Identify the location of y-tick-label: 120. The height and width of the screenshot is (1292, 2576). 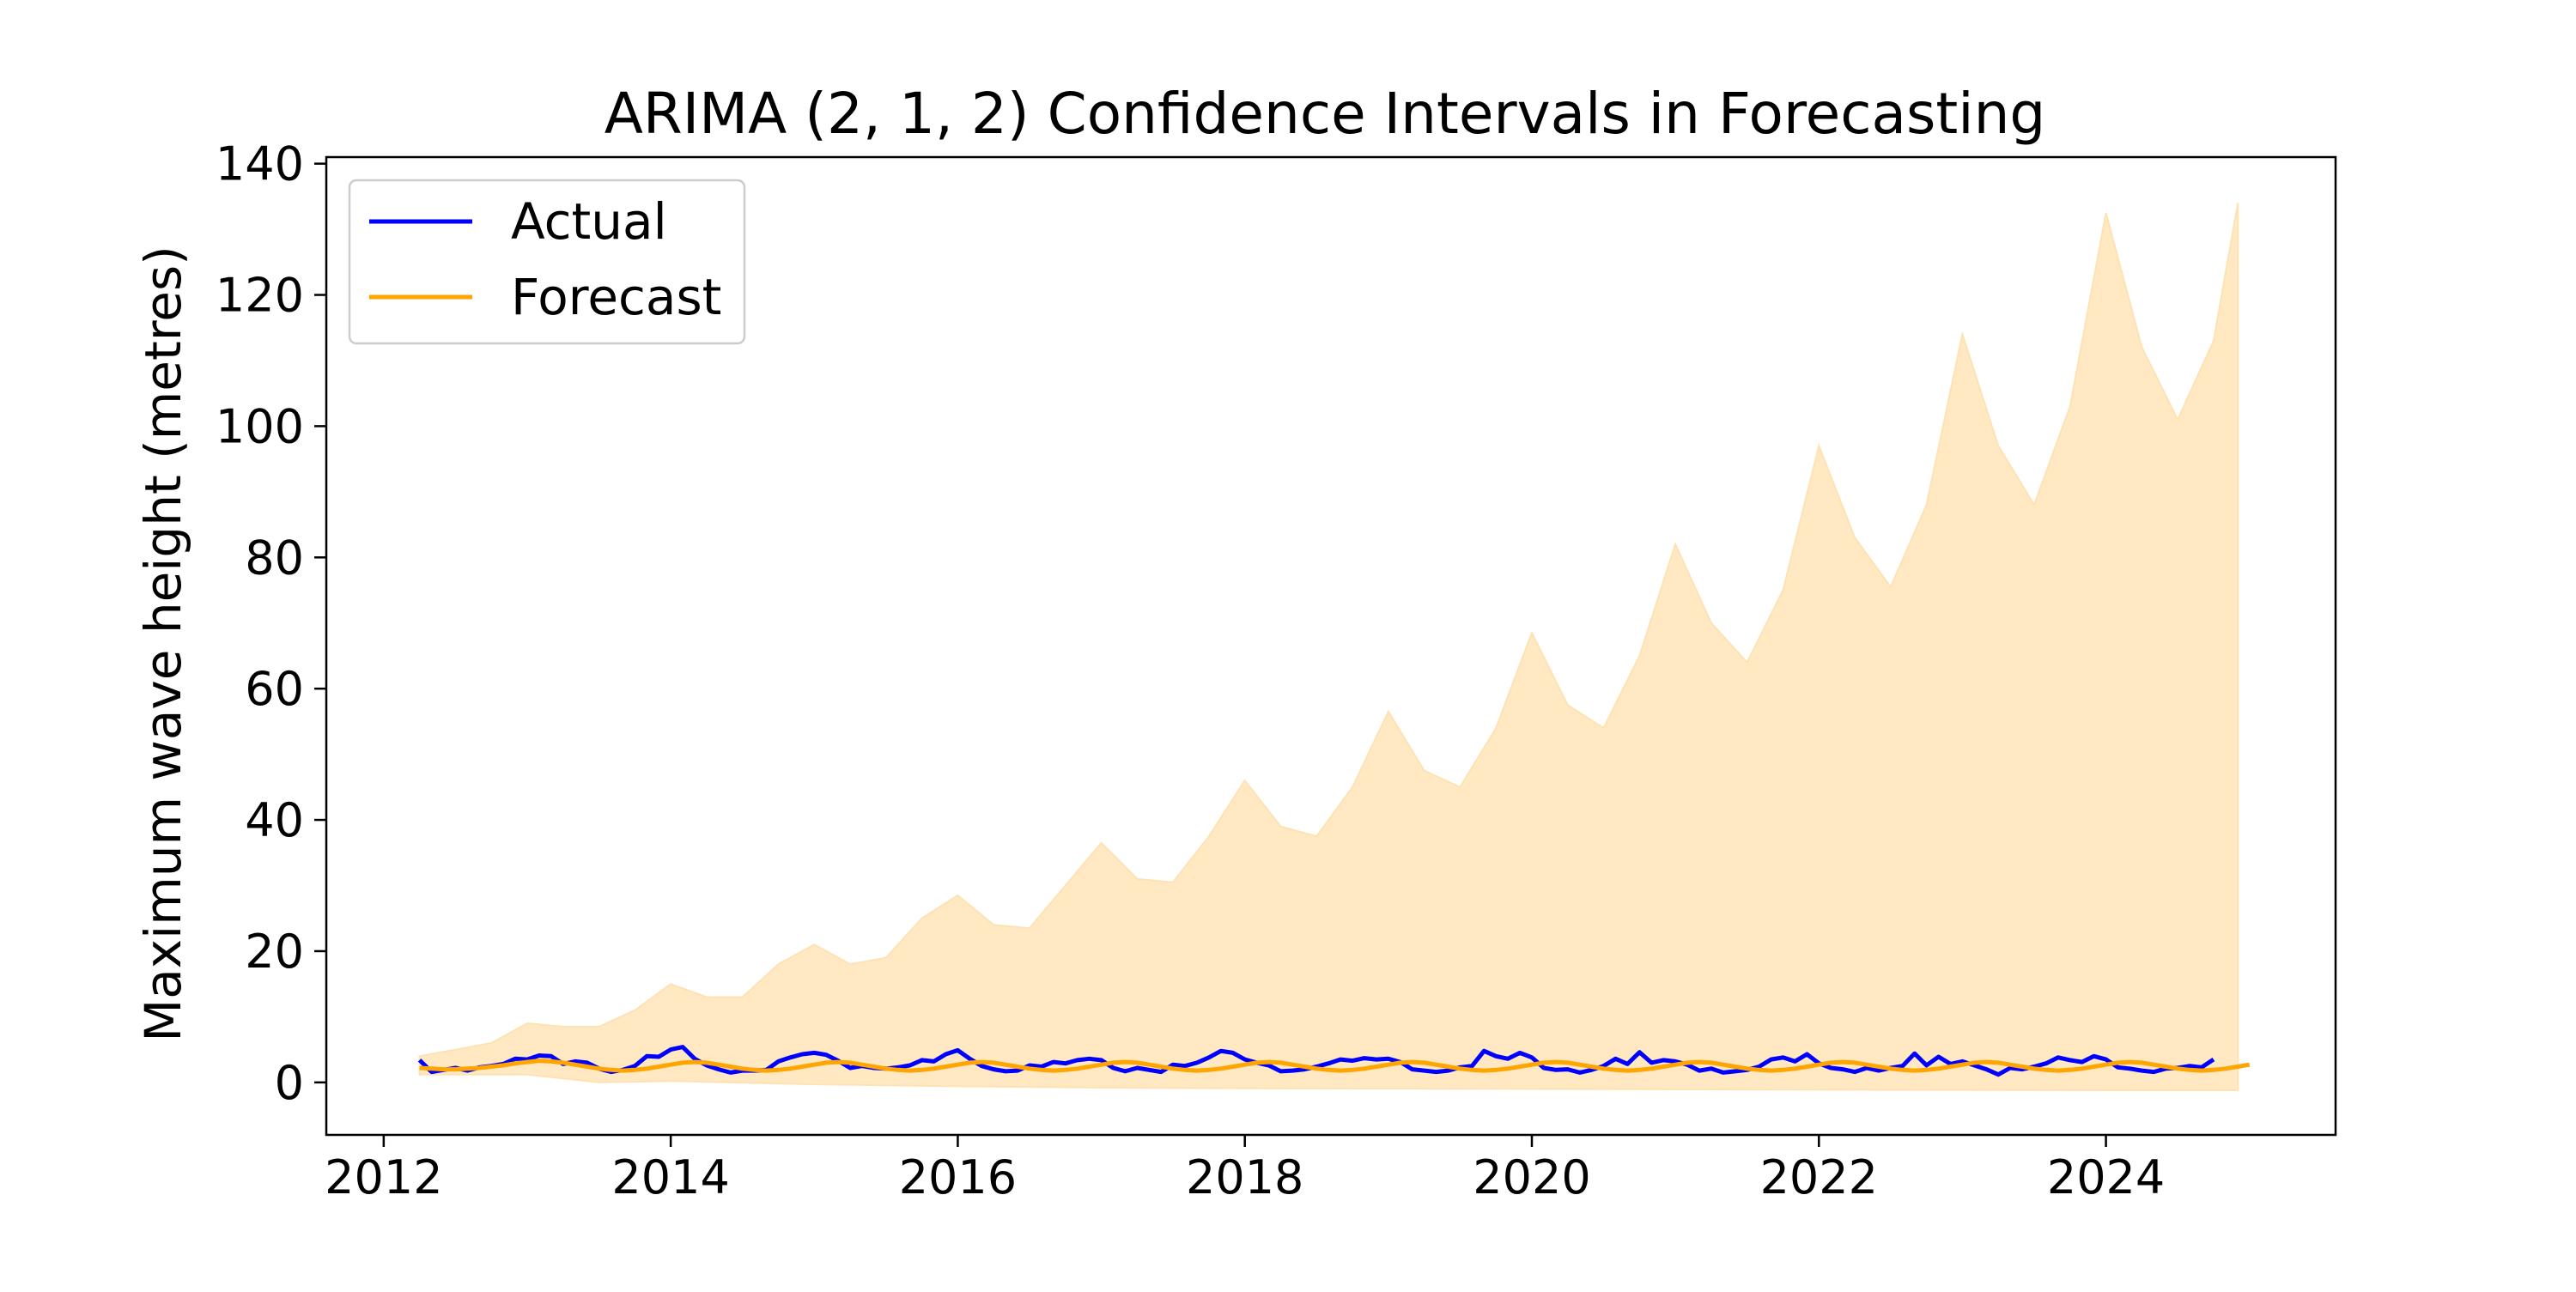
(260, 296).